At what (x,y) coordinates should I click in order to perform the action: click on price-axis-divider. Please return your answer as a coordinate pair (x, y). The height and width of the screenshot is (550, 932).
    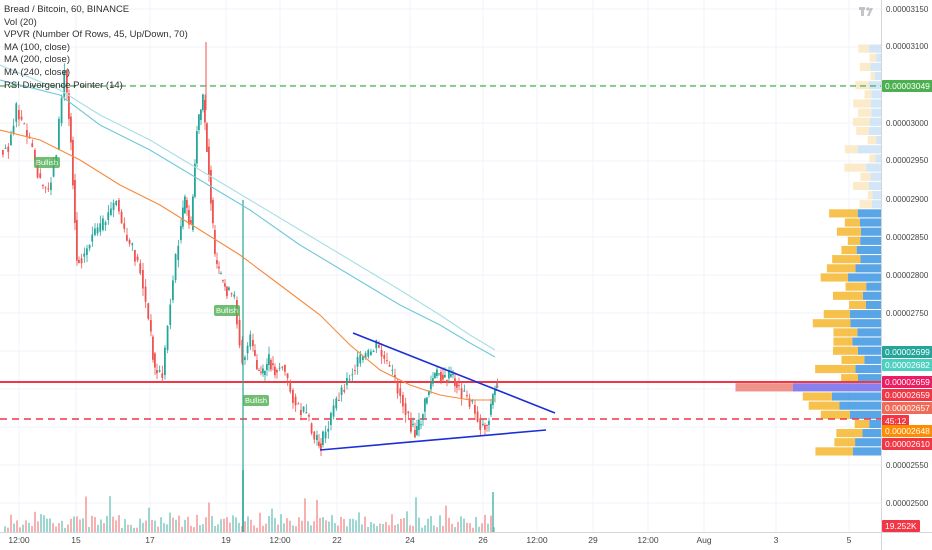
    Looking at the image, I should click on (881, 275).